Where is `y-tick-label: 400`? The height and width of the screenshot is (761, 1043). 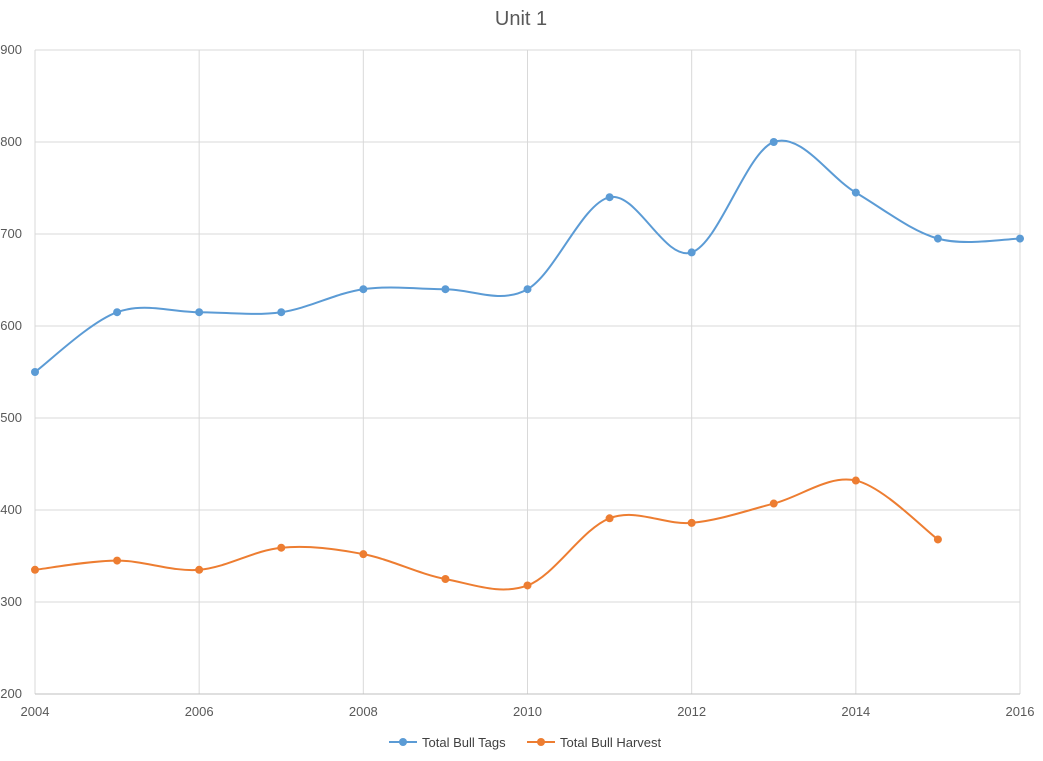 y-tick-label: 400 is located at coordinates (11, 509).